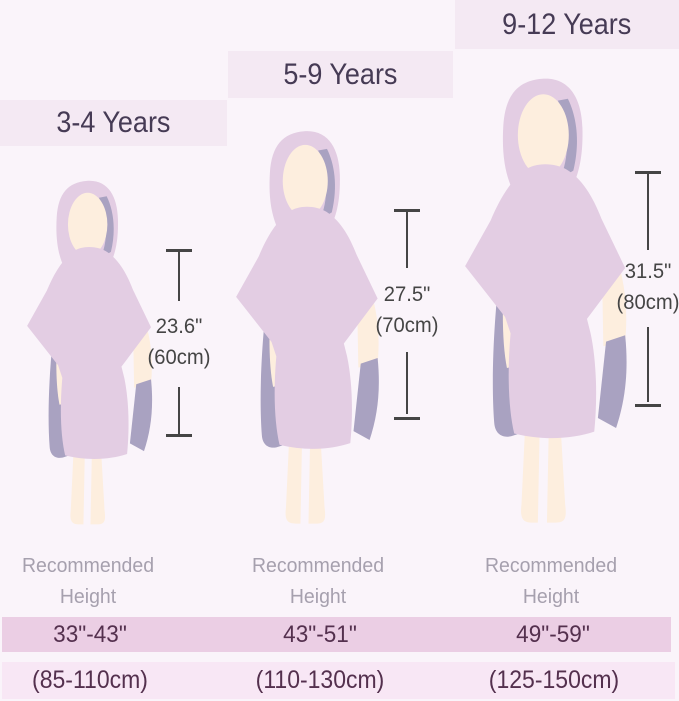 Image resolution: width=679 pixels, height=701 pixels. I want to click on age-label: 3-4 Years, so click(113, 122).